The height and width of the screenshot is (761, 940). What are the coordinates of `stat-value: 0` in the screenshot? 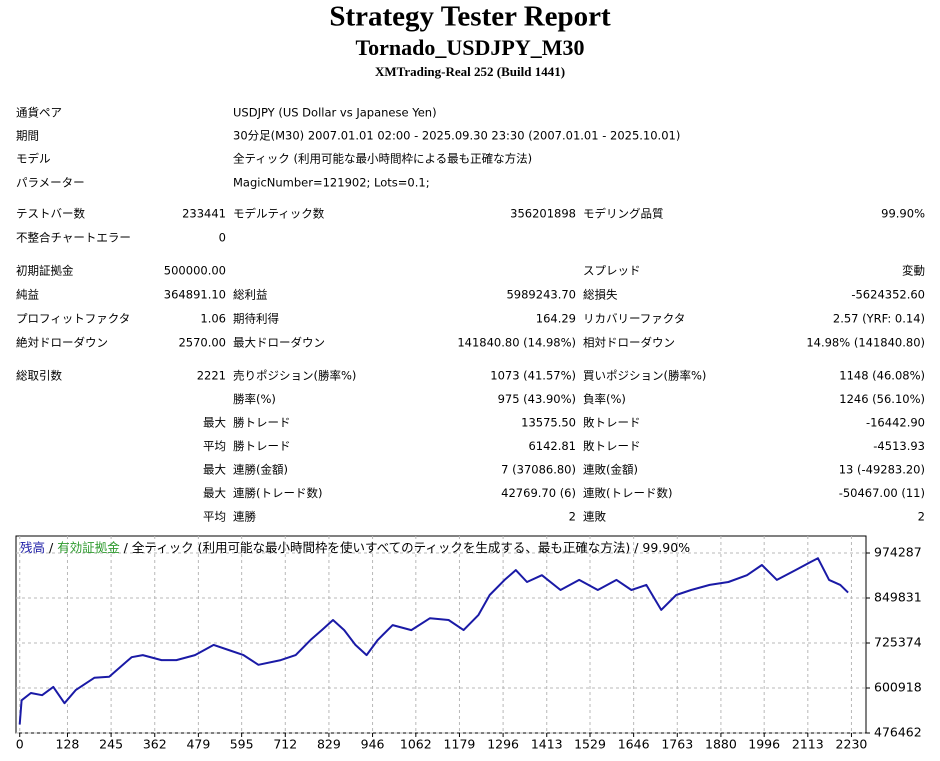 It's located at (222, 238).